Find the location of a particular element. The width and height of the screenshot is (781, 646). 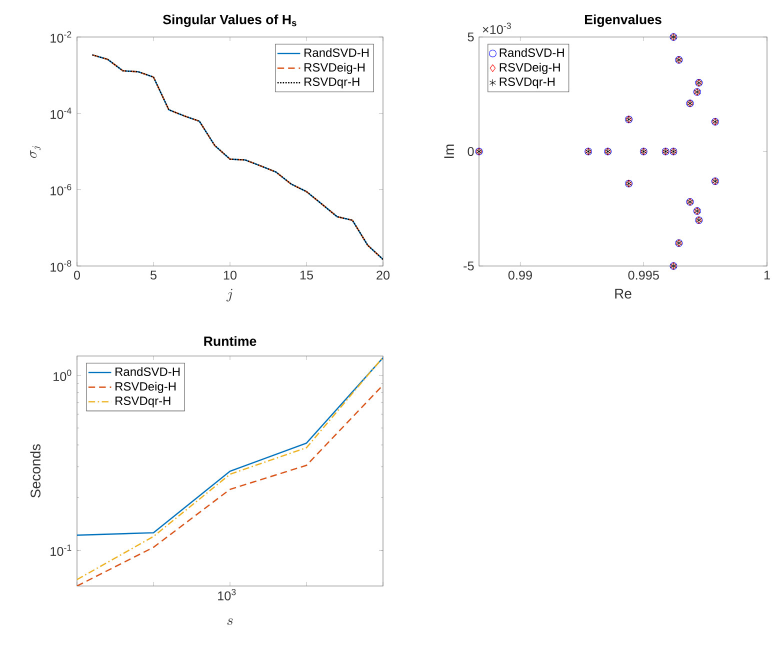

x-tick-label: 0.99 is located at coordinates (520, 275).